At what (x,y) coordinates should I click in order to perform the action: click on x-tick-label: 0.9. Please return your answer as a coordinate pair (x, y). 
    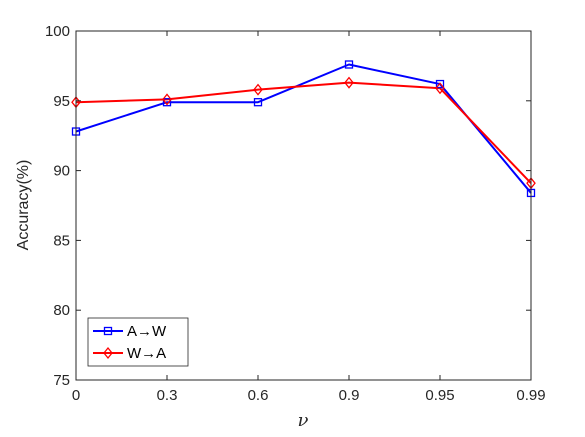
    Looking at the image, I should click on (349, 395).